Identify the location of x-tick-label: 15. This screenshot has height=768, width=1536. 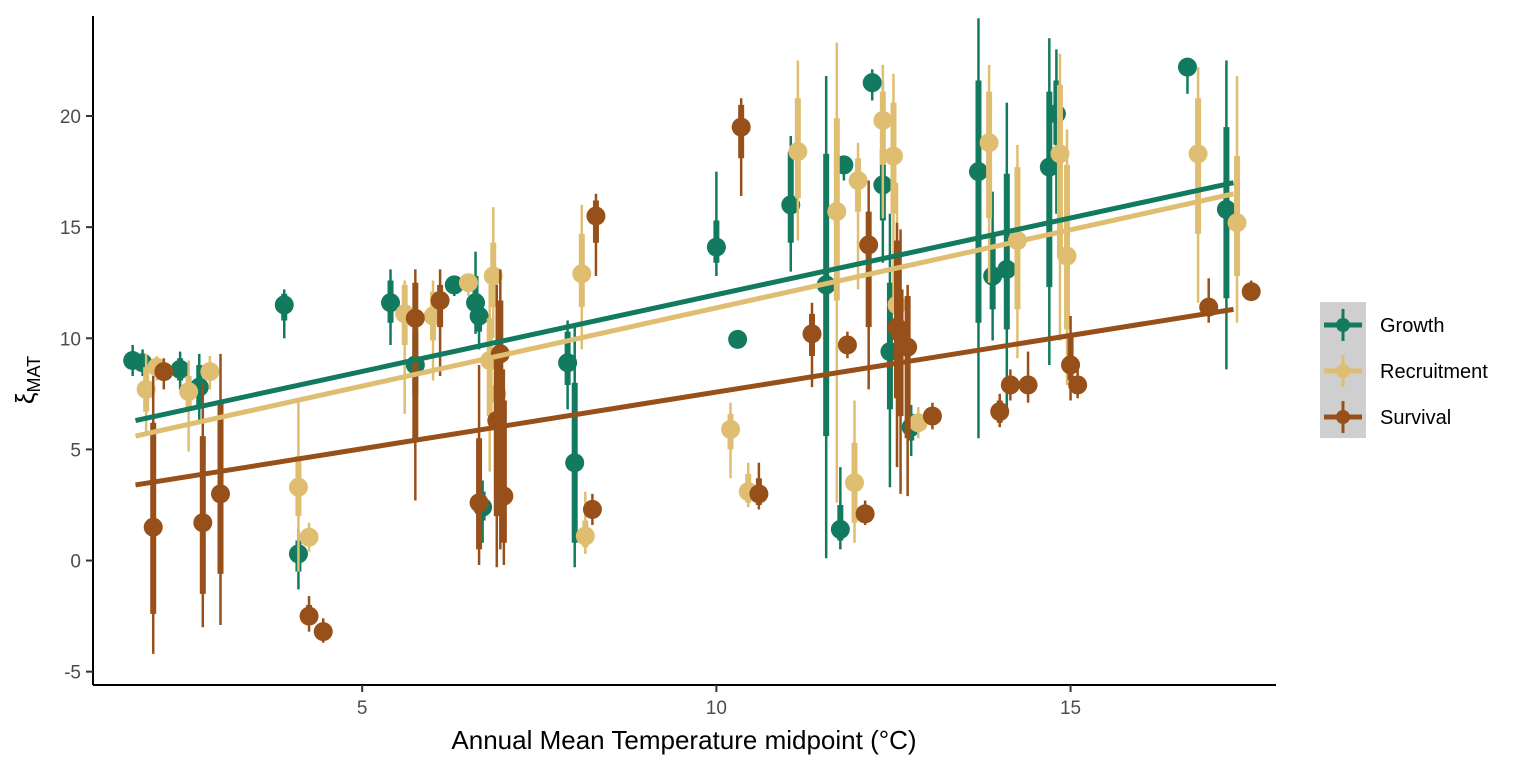
(1070, 708).